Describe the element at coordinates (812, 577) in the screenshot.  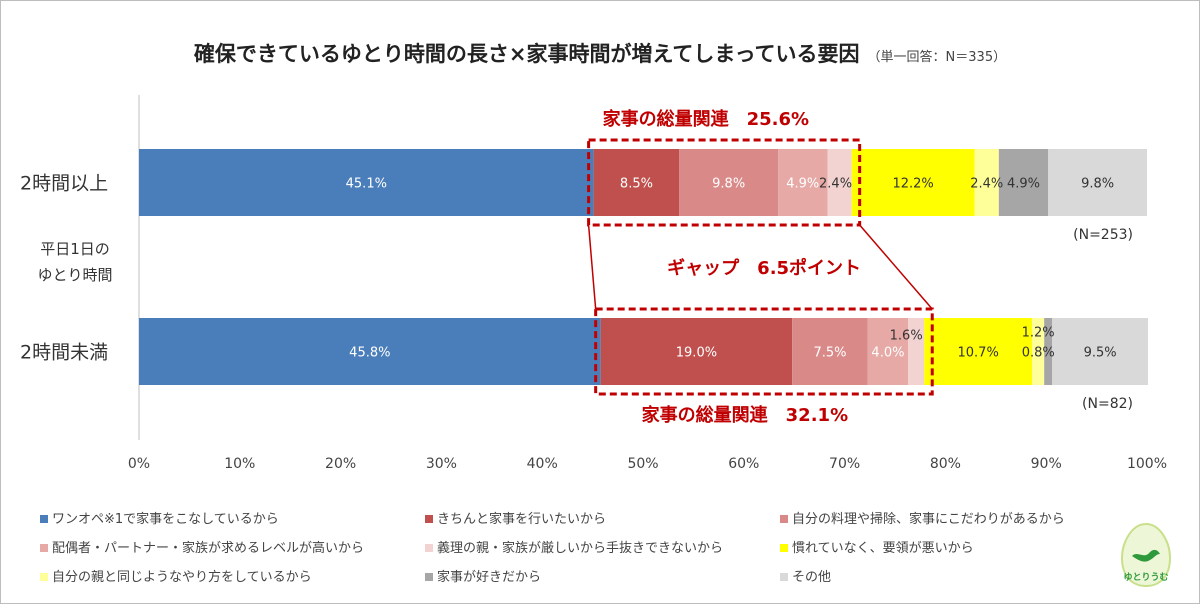
I see `legend-label: その他` at that location.